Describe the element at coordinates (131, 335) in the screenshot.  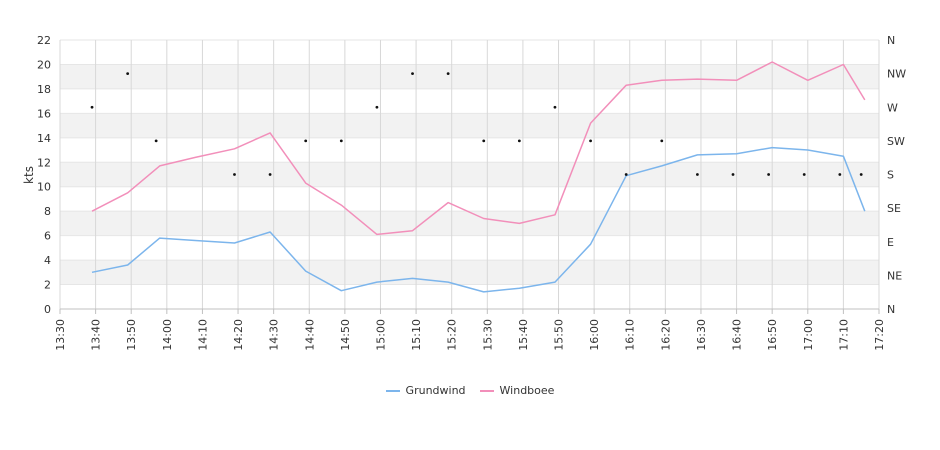
I see `x-tick-label: 13:50` at that location.